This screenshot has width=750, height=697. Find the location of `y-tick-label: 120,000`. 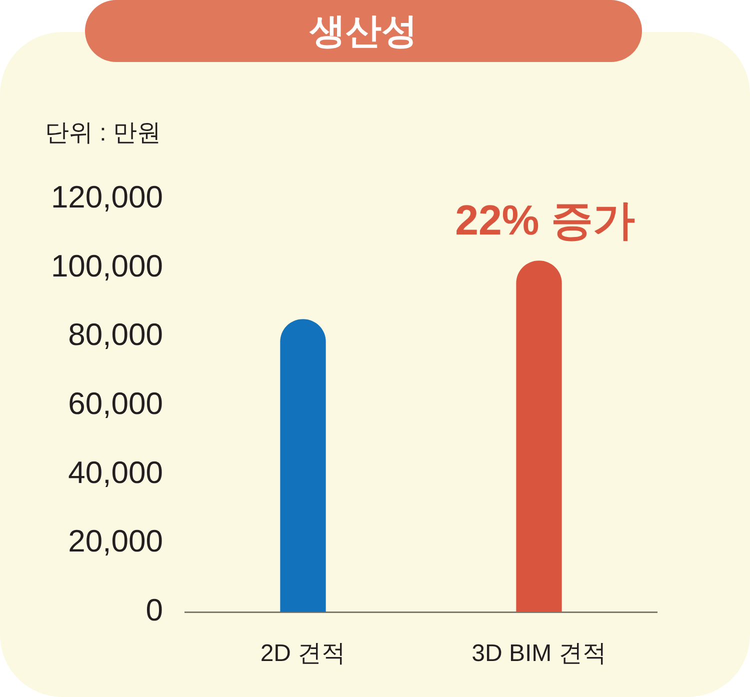

y-tick-label: 120,000 is located at coordinates (106, 197).